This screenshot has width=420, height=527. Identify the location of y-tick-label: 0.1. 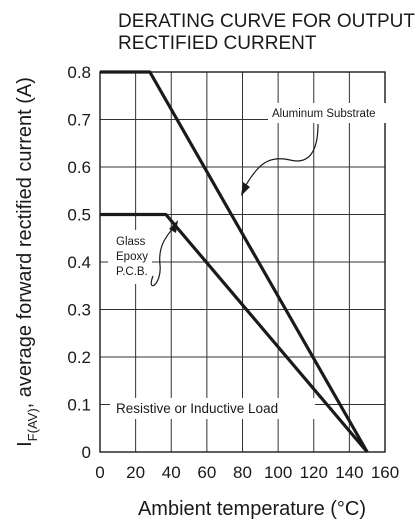
(79, 405).